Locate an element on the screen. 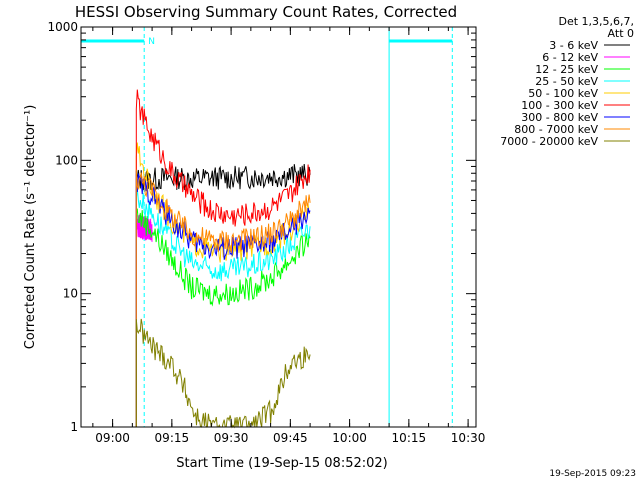  x-tick-label: 09:30 is located at coordinates (231, 438).